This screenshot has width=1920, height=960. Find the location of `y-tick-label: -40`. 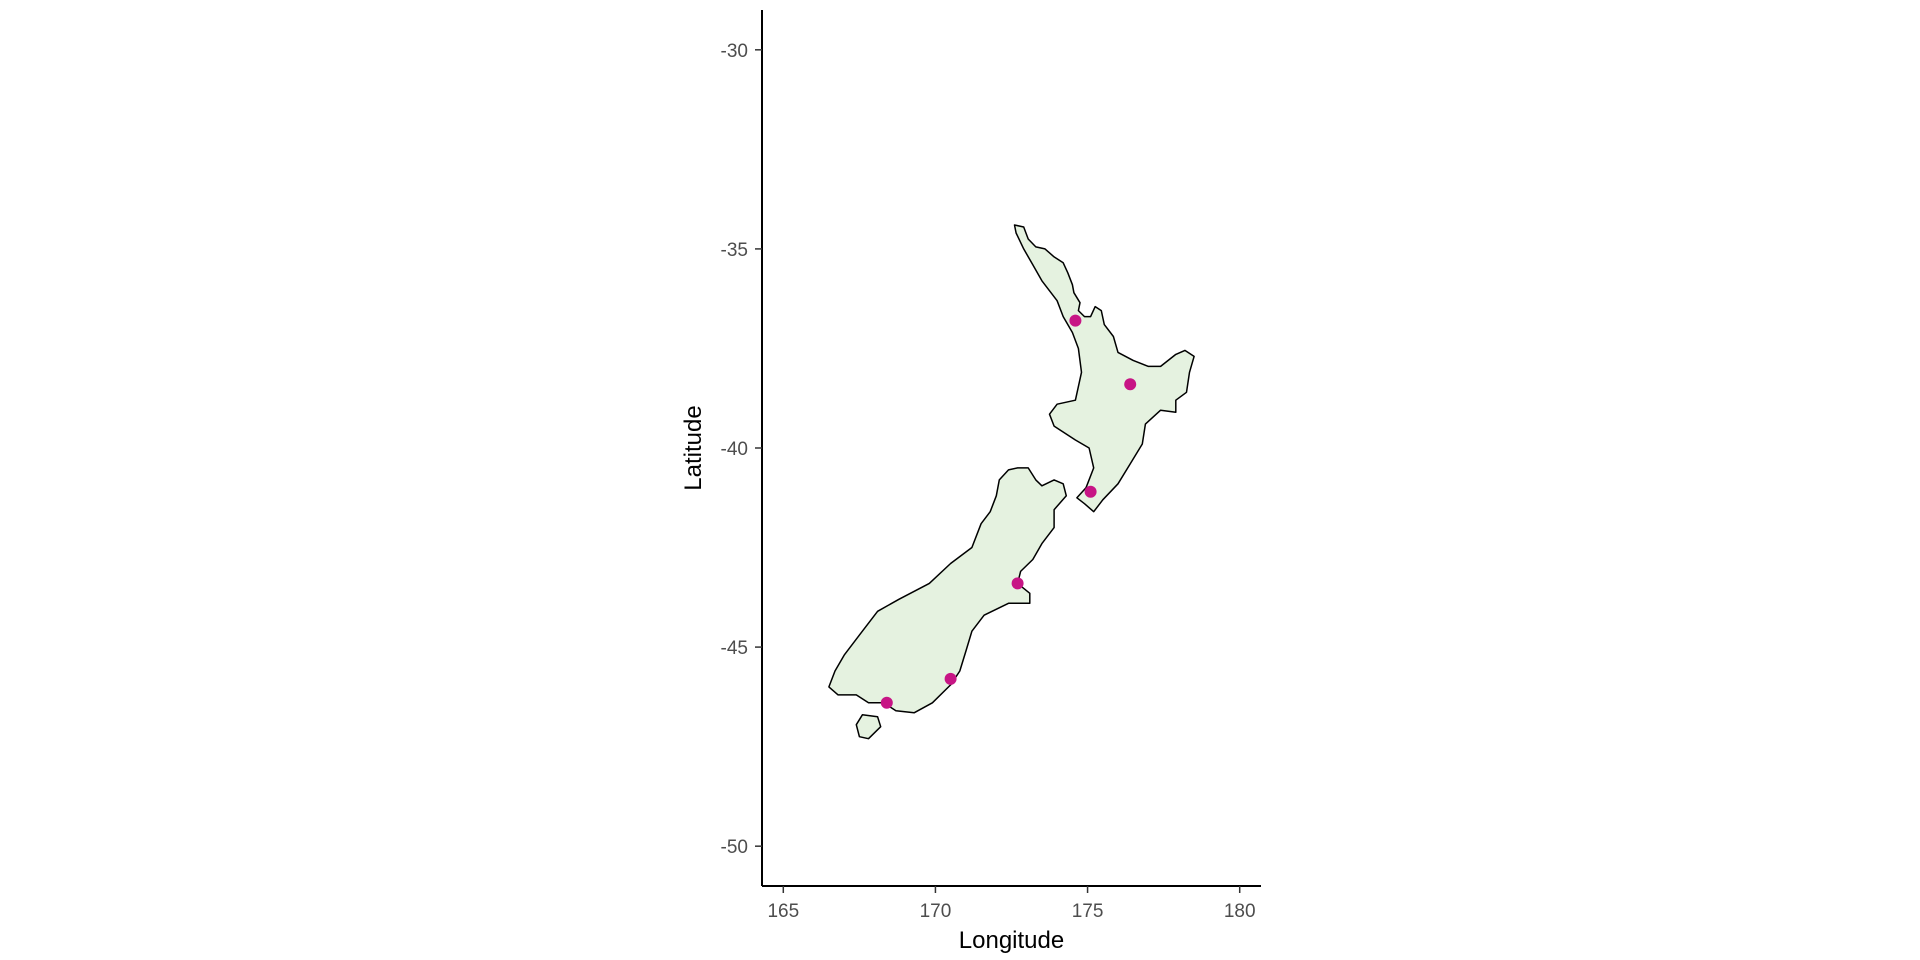

y-tick-label: -40 is located at coordinates (734, 449).